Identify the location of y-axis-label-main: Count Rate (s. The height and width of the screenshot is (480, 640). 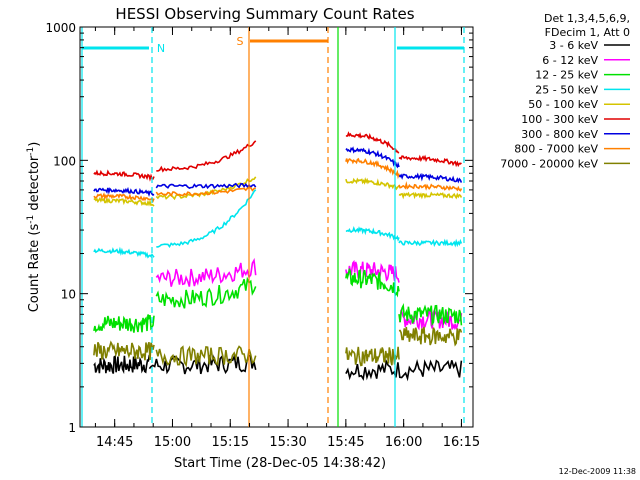
(34, 268).